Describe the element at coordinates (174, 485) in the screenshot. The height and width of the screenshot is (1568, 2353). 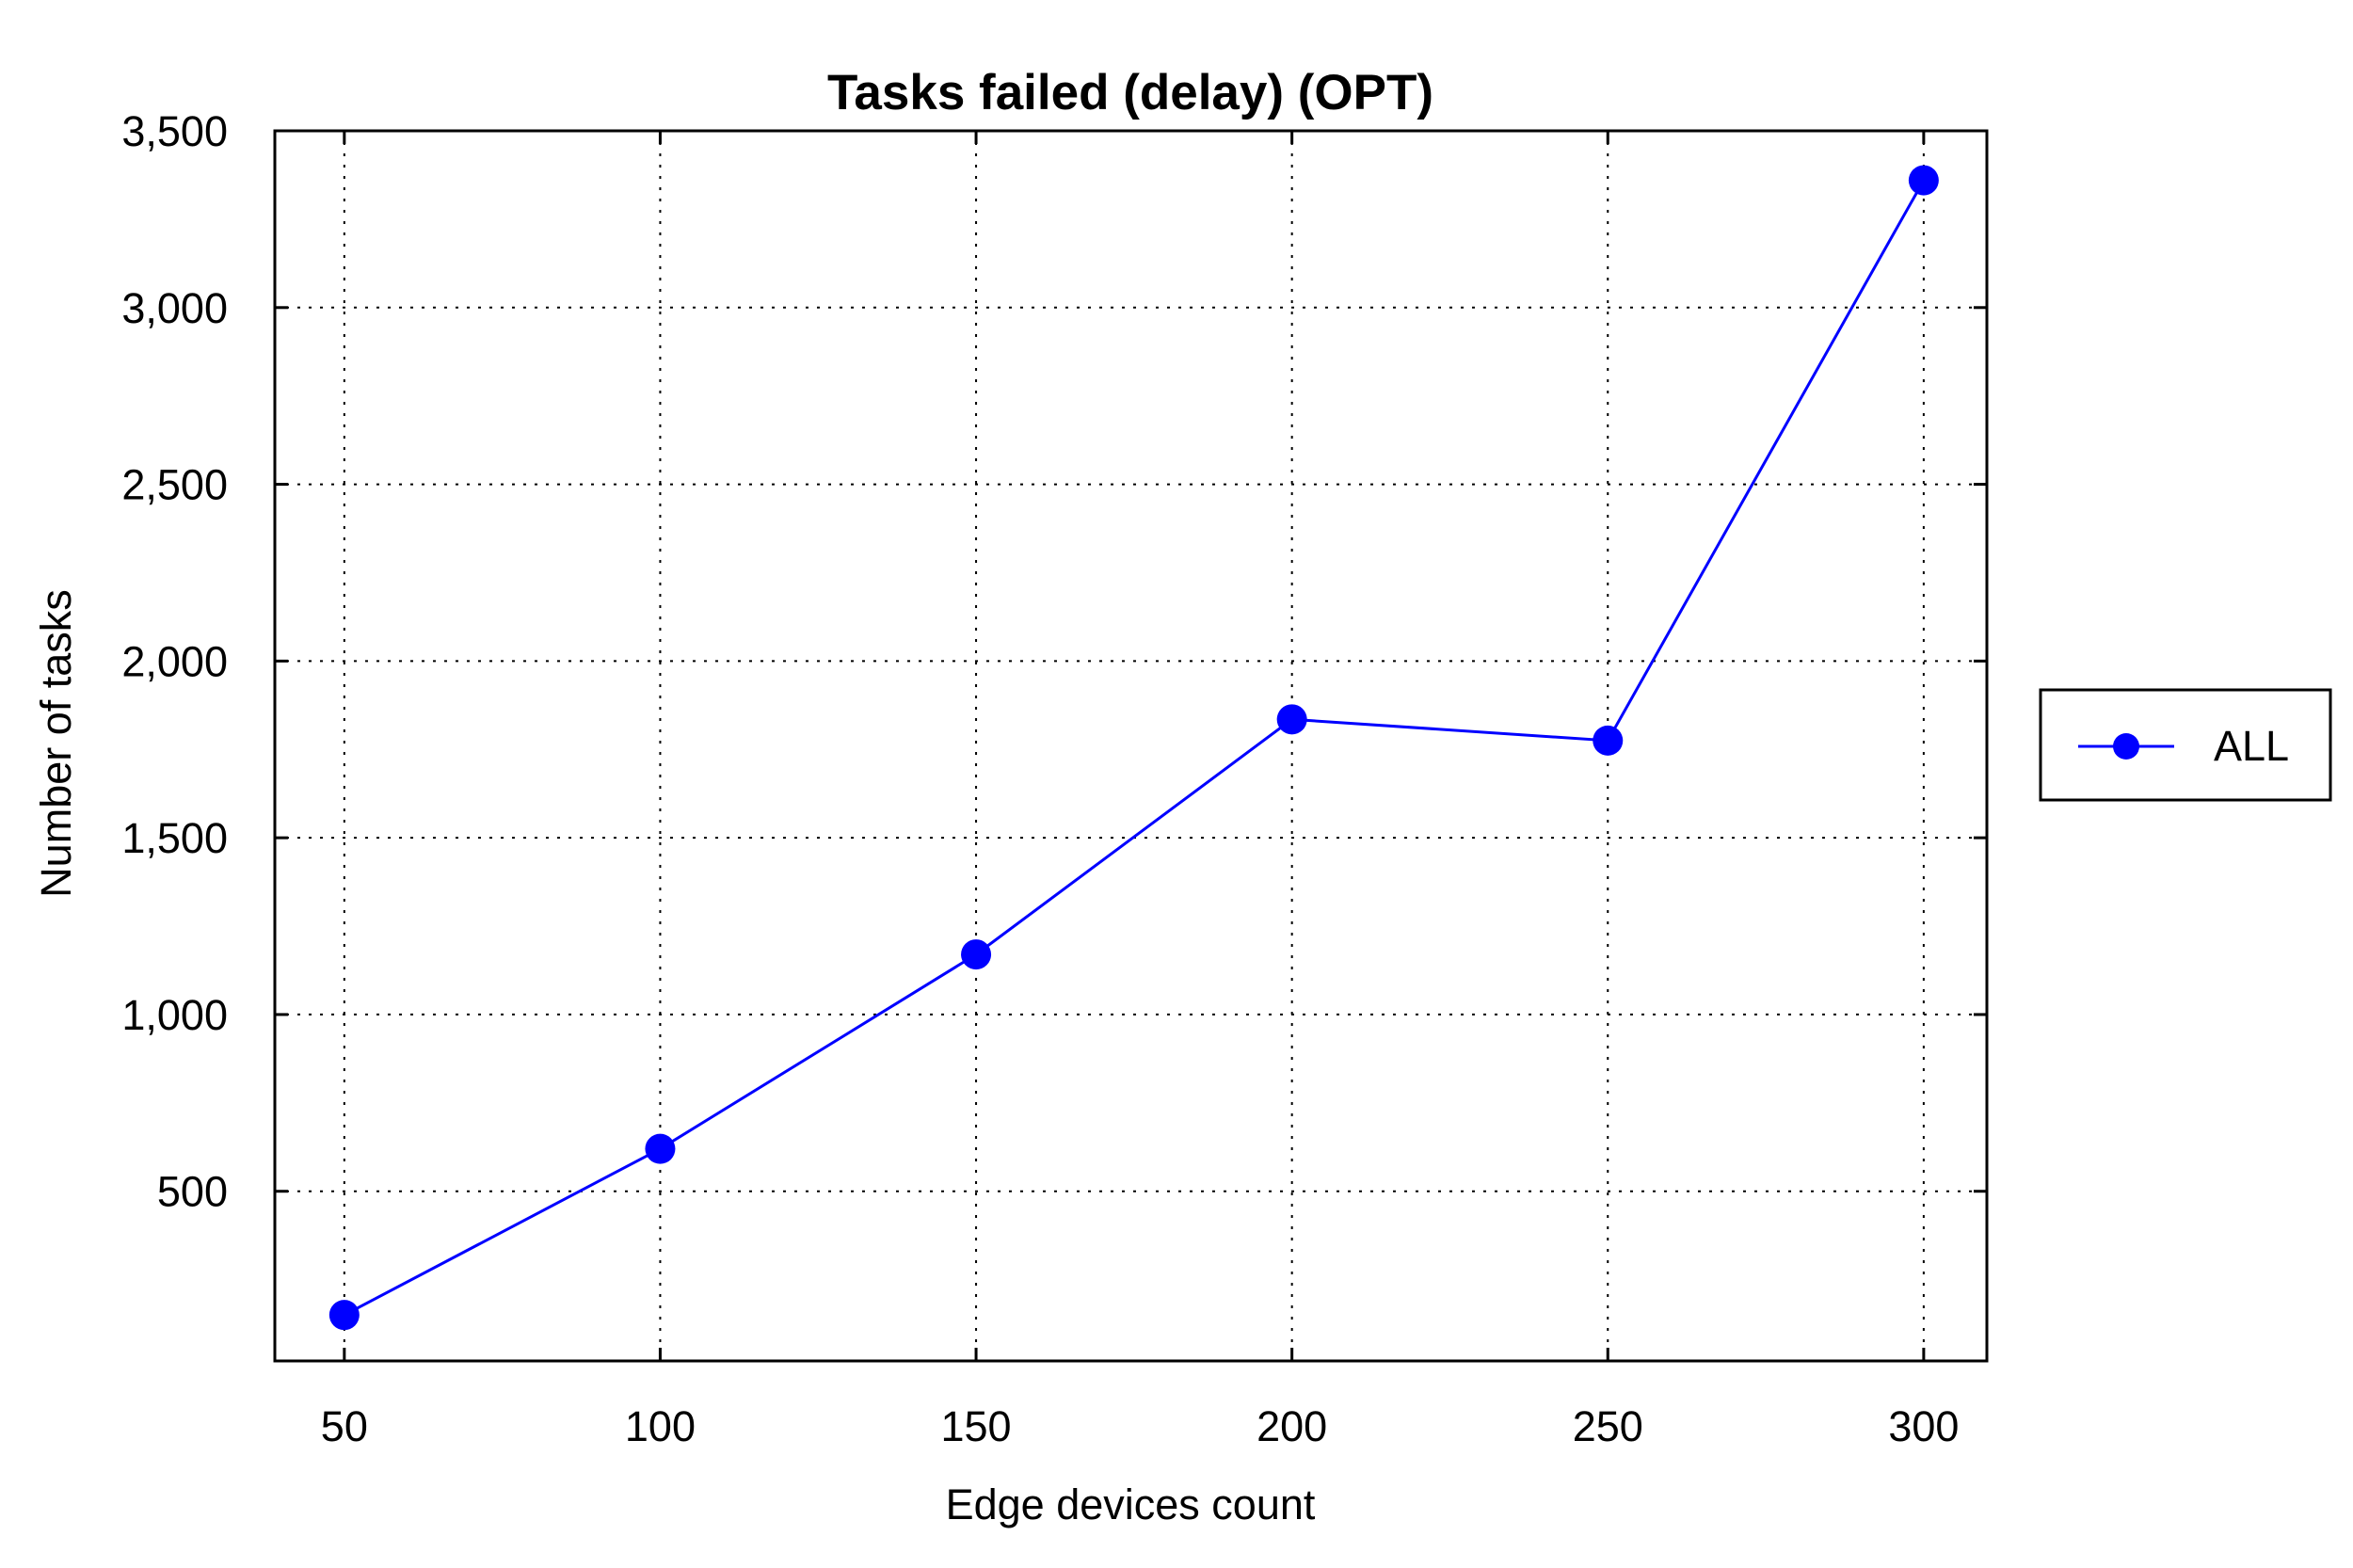
I see `y-tick-label: 2,500` at that location.